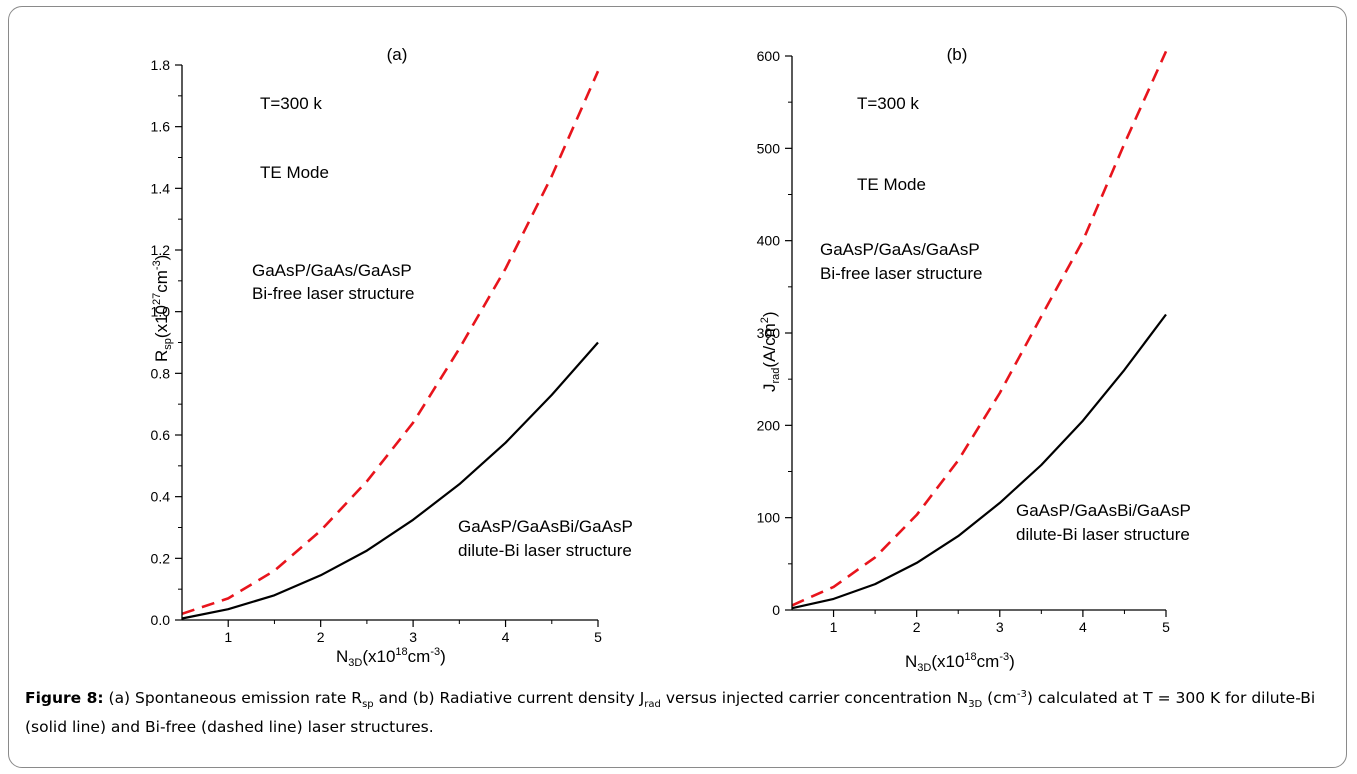 This screenshot has width=1357, height=774. What do you see at coordinates (769, 148) in the screenshot?
I see `chart-b-y-tick-label: 500` at bounding box center [769, 148].